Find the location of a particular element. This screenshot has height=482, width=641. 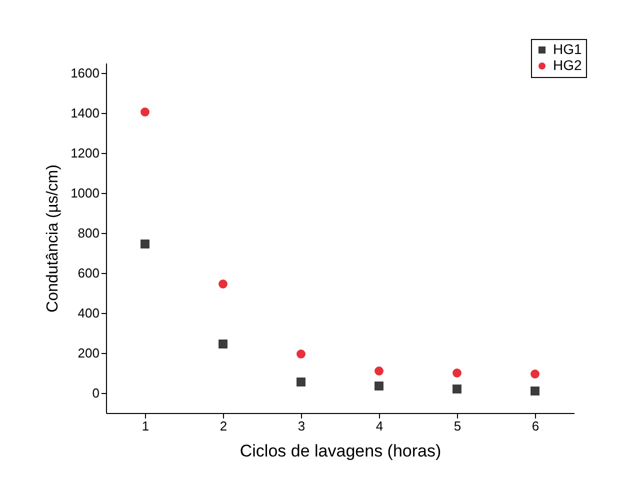

y-tick-label: 0 is located at coordinates (96, 393).